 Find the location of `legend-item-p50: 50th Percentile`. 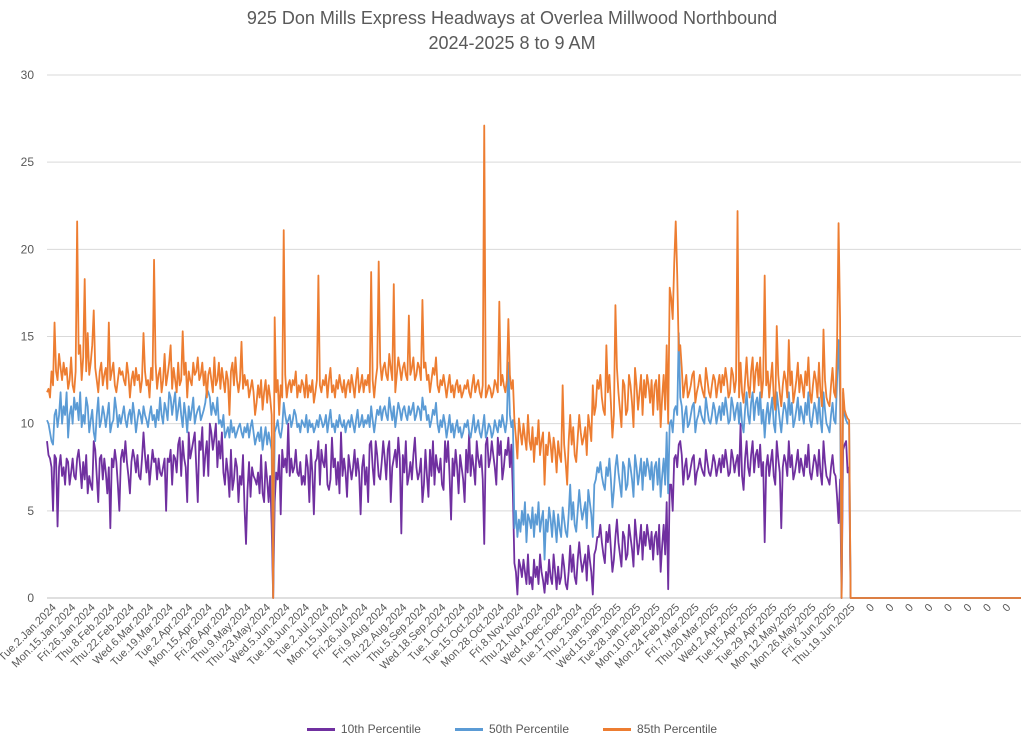

legend-item-p50: 50th Percentile is located at coordinates (512, 729).